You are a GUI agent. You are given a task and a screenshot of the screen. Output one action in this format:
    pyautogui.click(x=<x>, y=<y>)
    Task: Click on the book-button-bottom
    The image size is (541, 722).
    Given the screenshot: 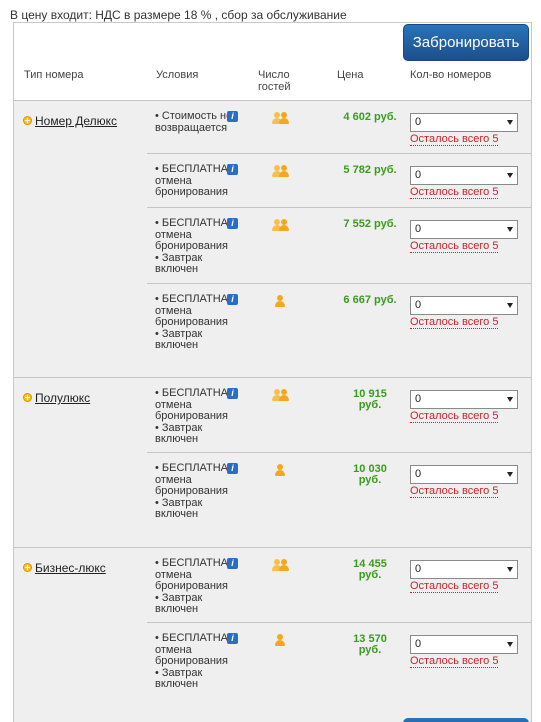 What is the action you would take?
    pyautogui.click(x=466, y=720)
    